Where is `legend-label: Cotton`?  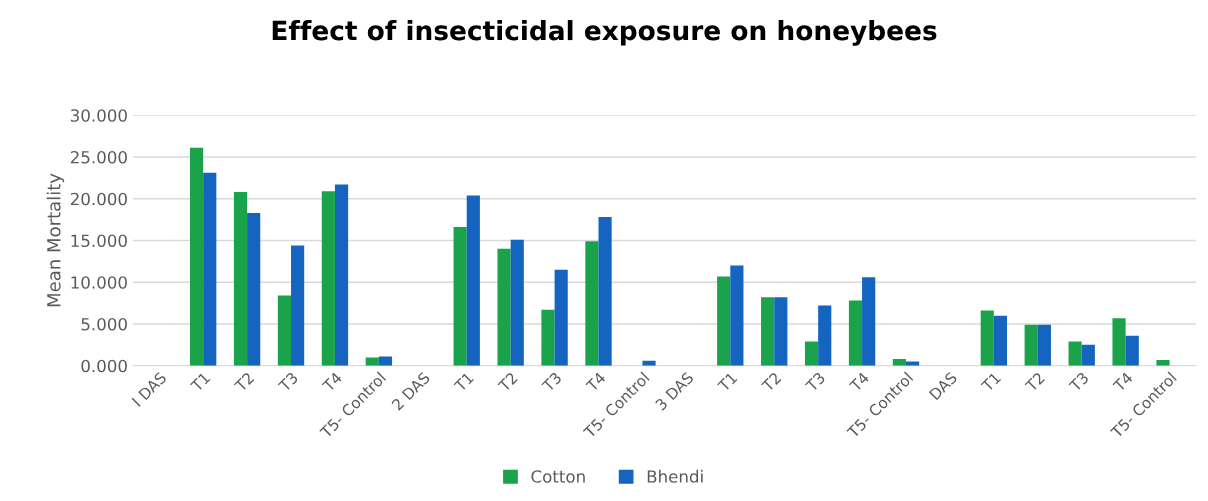
legend-label: Cotton is located at coordinates (558, 476).